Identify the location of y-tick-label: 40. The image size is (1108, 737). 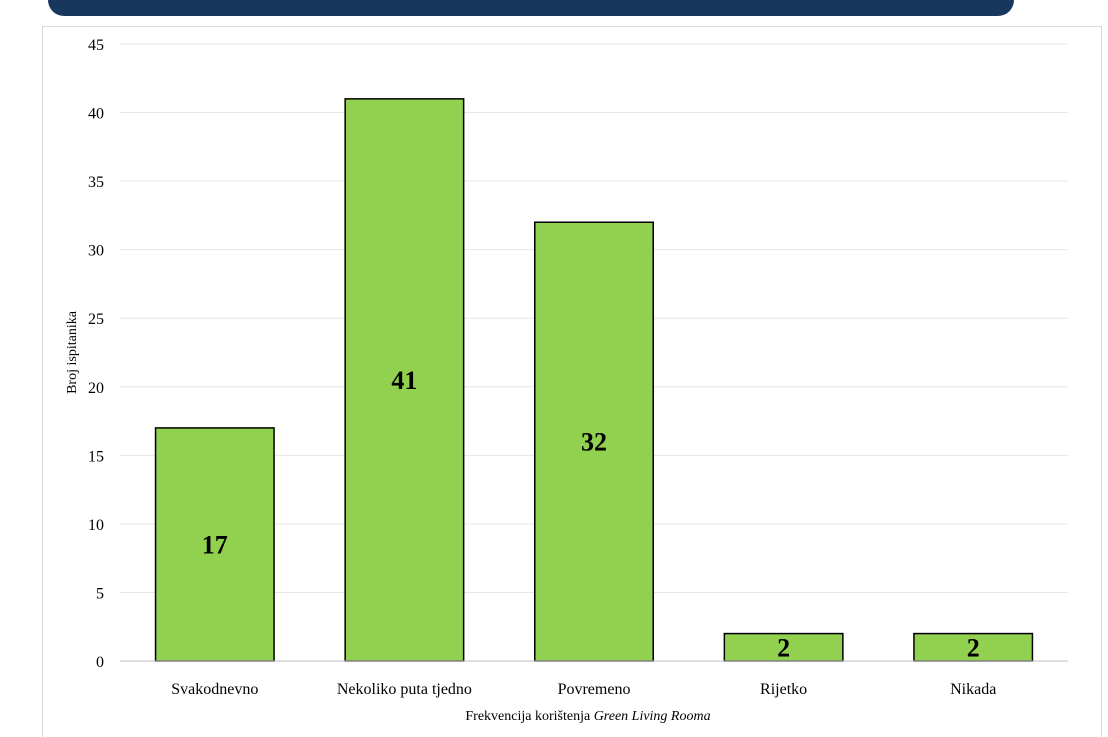
(96, 114).